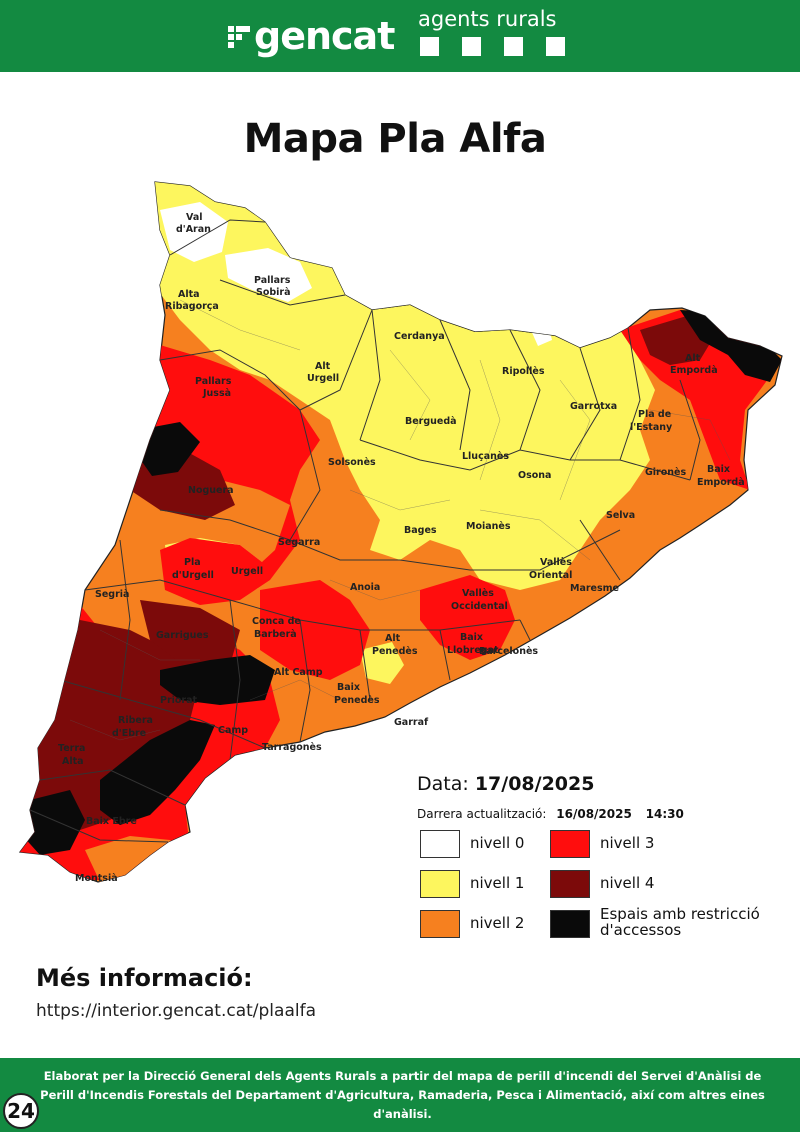 The height and width of the screenshot is (1132, 800). What do you see at coordinates (217, 680) in the screenshot?
I see `restricted-zone-priorat` at bounding box center [217, 680].